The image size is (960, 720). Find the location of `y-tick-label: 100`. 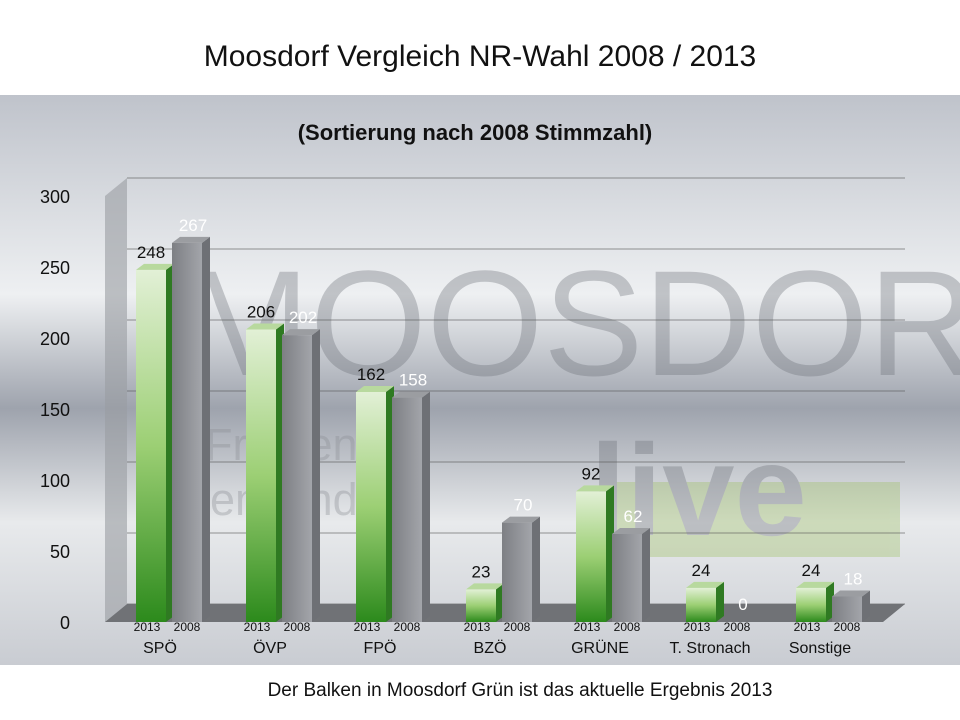

y-tick-label: 100 is located at coordinates (55, 481).